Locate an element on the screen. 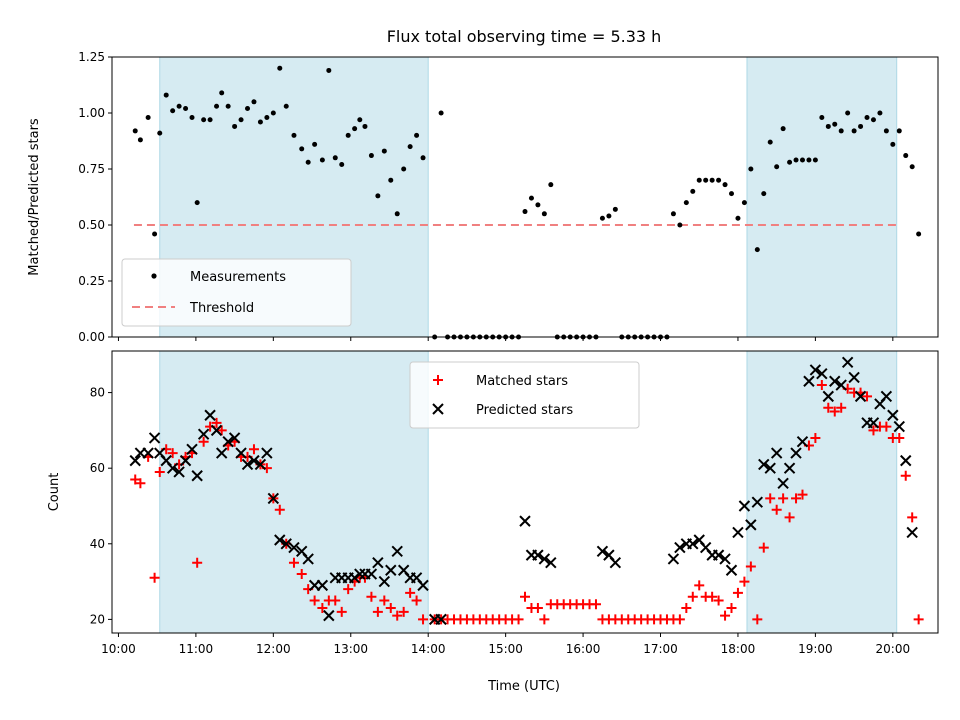  legend-predicted-label: Predicted stars is located at coordinates (524, 410).